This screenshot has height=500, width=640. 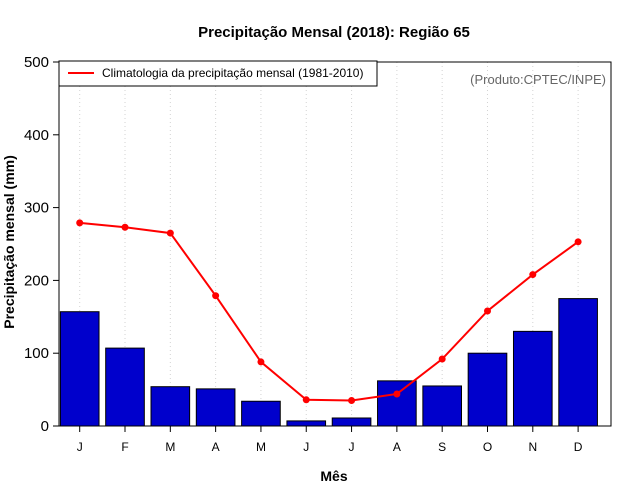 What do you see at coordinates (36, 135) in the screenshot?
I see `y-tick-label: 400` at bounding box center [36, 135].